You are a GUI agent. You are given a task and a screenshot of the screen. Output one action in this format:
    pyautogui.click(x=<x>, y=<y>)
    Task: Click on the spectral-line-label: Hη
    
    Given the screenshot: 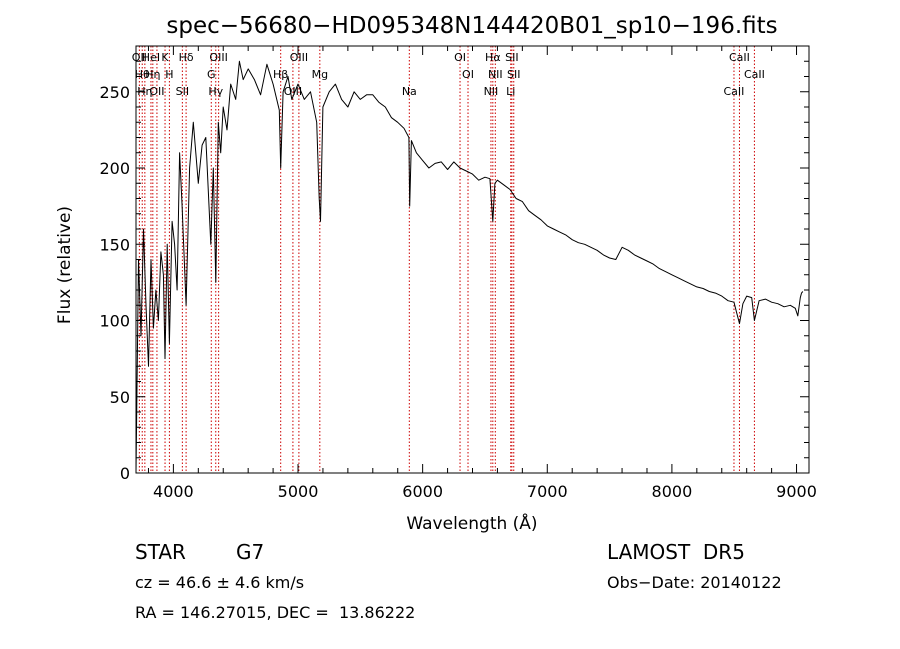 What is the action you would take?
    pyautogui.click(x=152, y=74)
    